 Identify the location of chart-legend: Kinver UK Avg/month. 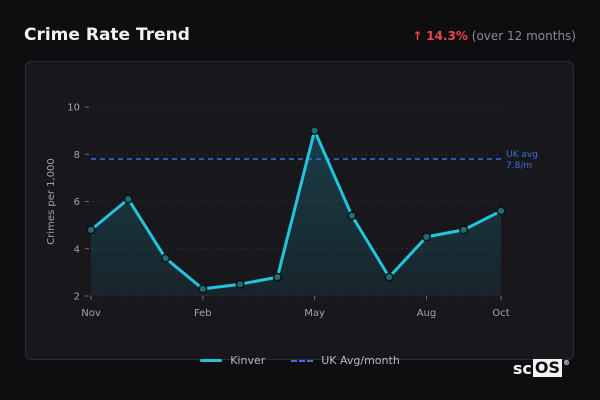
(300, 360).